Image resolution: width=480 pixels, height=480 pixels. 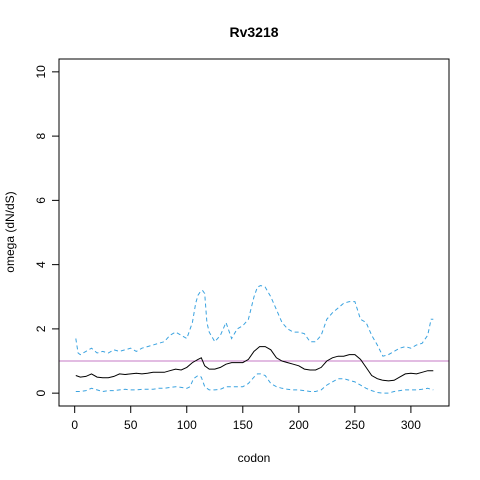 I want to click on y-axis-label: omega (dN/dS), so click(x=10, y=231).